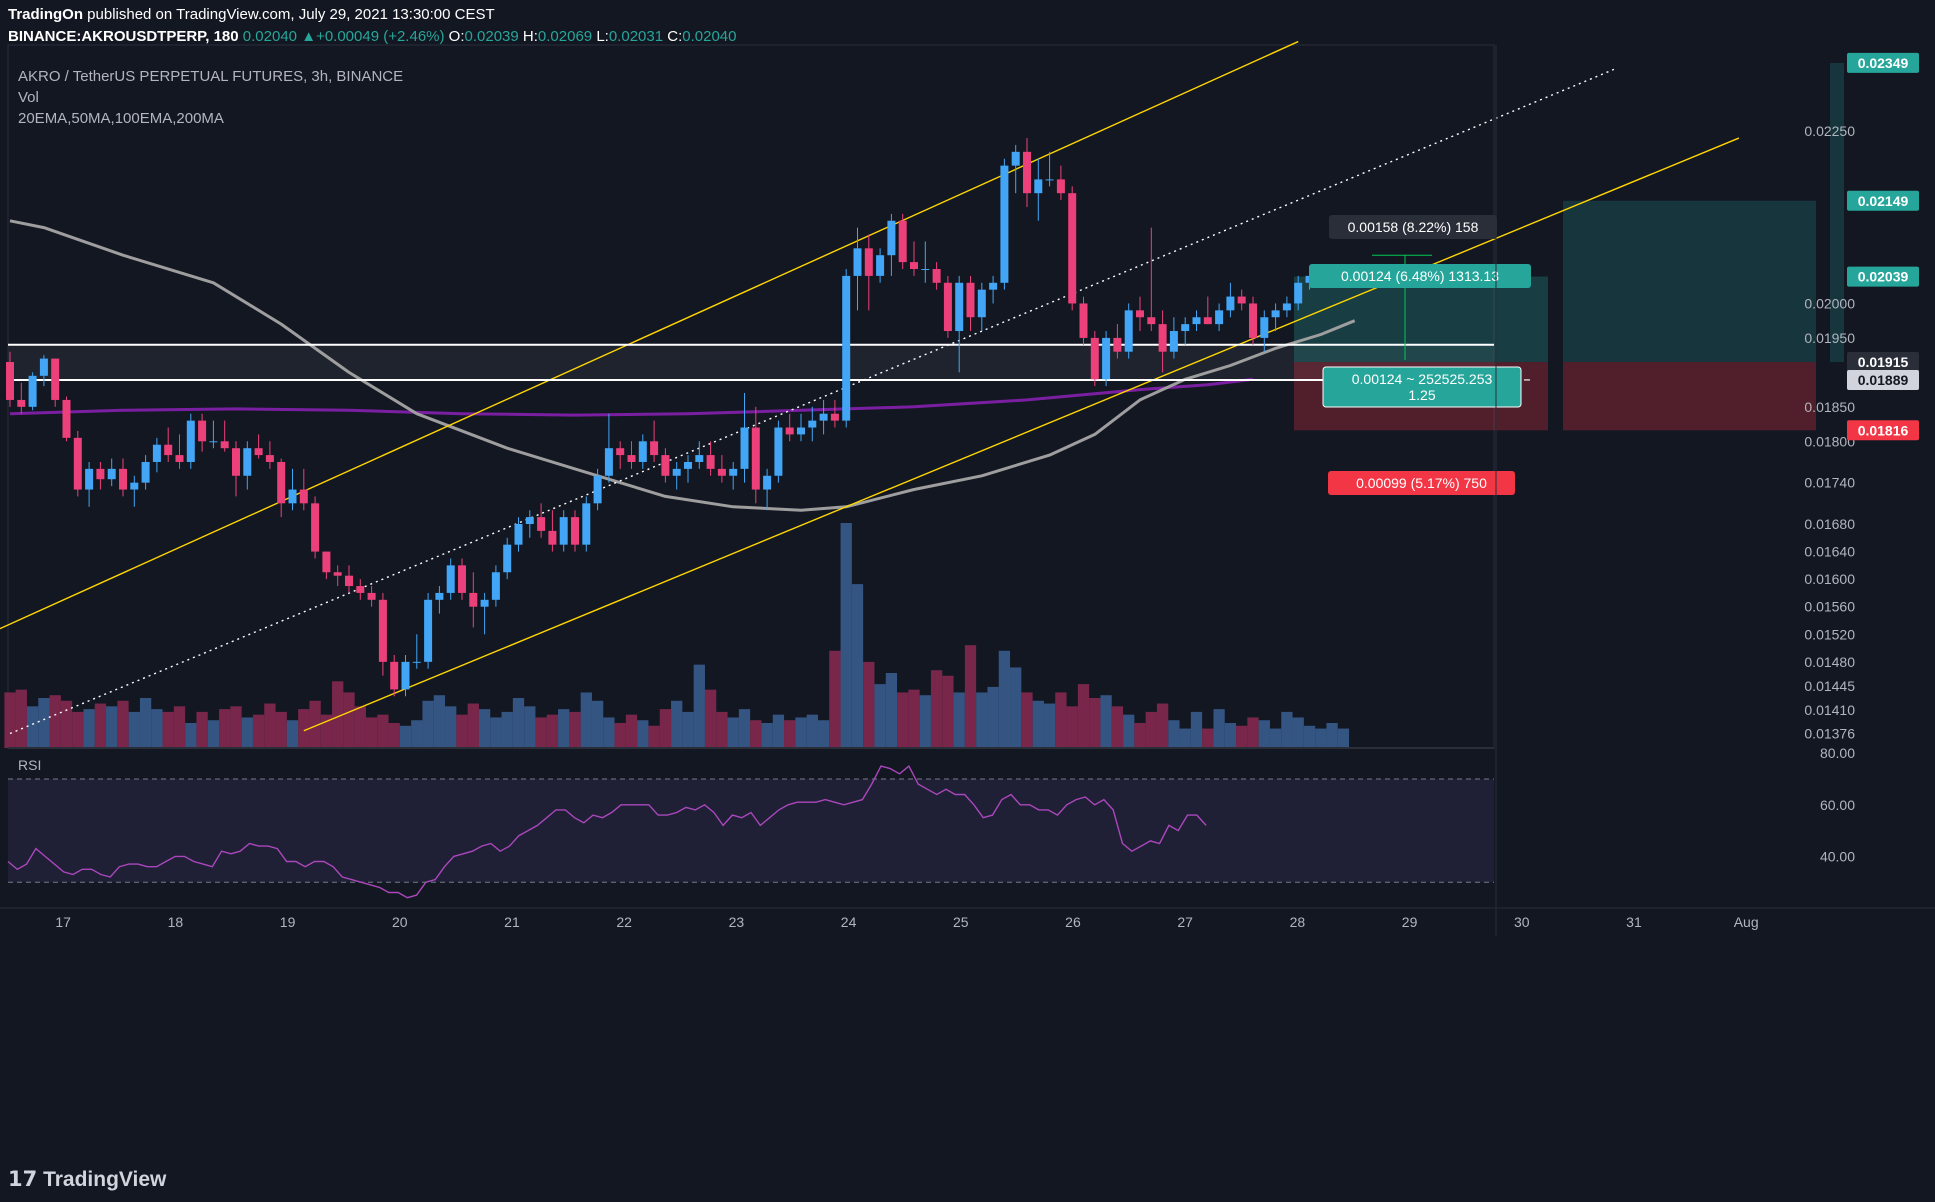 Image resolution: width=1935 pixels, height=1202 pixels. I want to click on price-tick-label: 0.01950, so click(1829, 338).